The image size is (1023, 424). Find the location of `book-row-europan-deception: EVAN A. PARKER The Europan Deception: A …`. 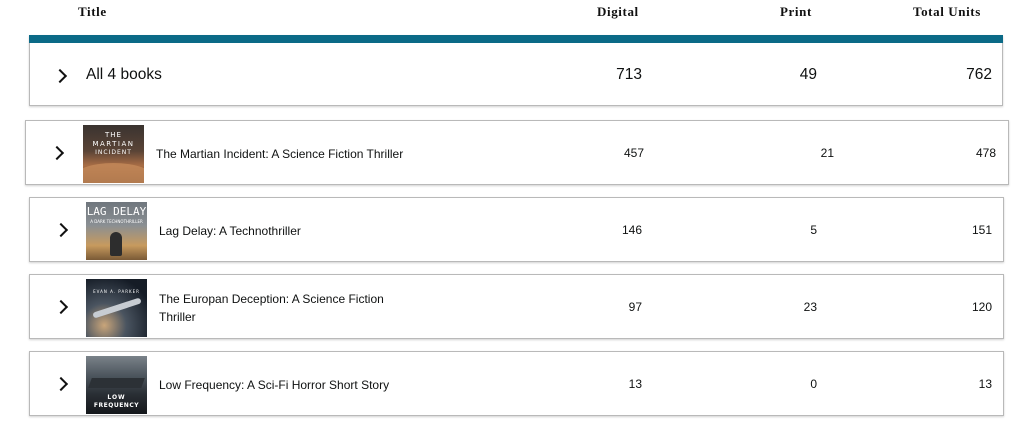

book-row-europan-deception: EVAN A. PARKER The Europan Deception: A … is located at coordinates (516, 306).